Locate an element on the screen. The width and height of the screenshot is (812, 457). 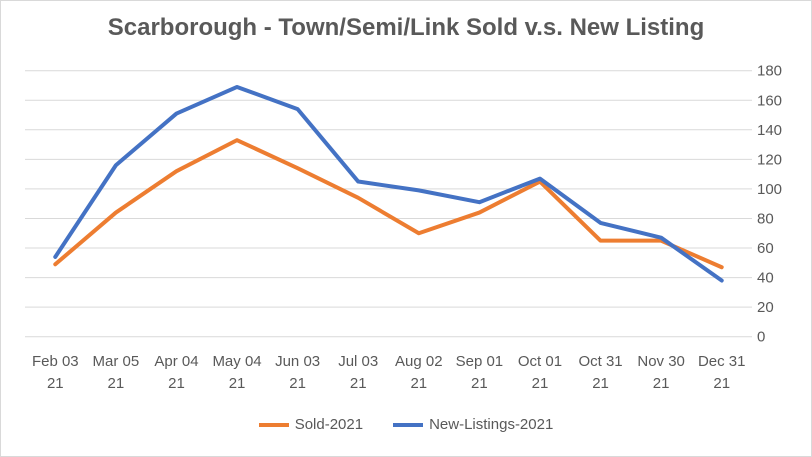
x-tick-label: Aug 02 is located at coordinates (419, 361).